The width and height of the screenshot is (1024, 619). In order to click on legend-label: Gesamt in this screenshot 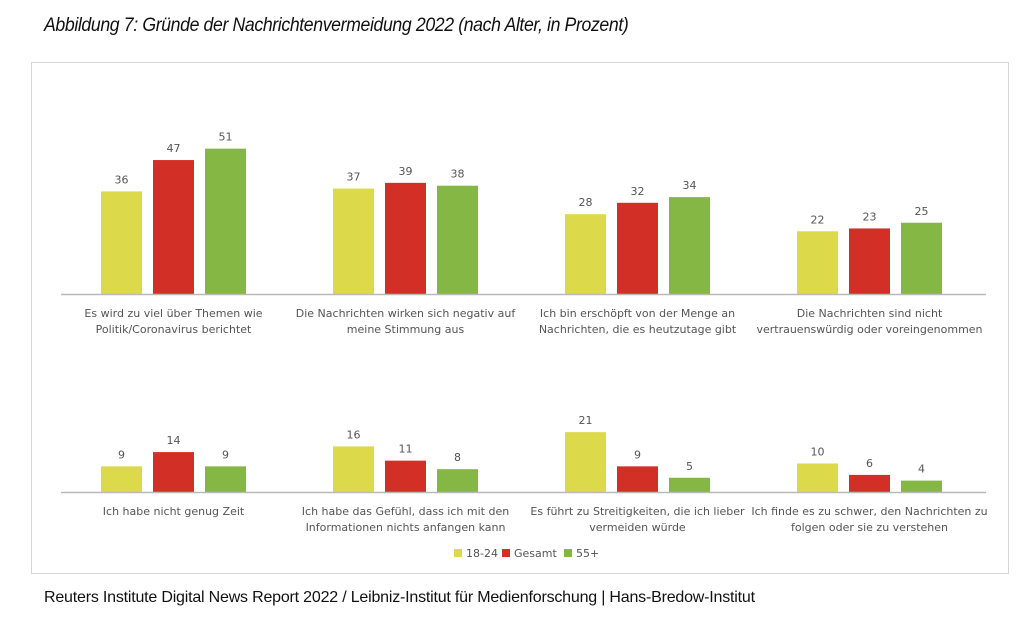, I will do `click(535, 553)`.